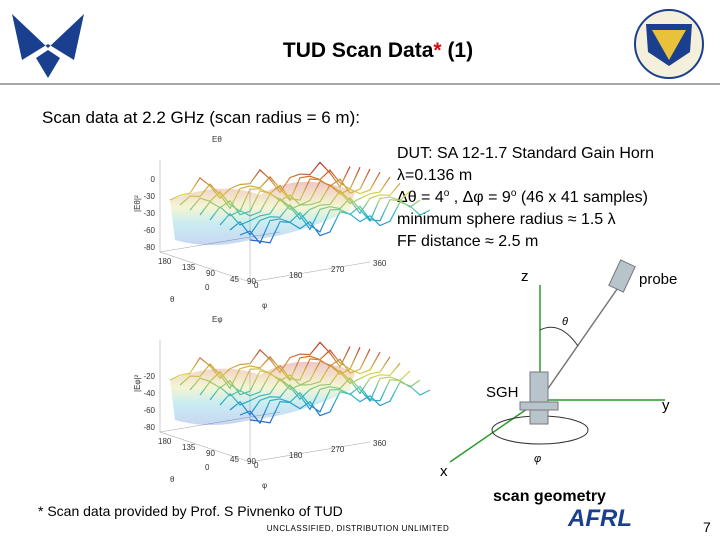  Describe the element at coordinates (539, 406) in the screenshot. I see `sgh-flange` at that location.